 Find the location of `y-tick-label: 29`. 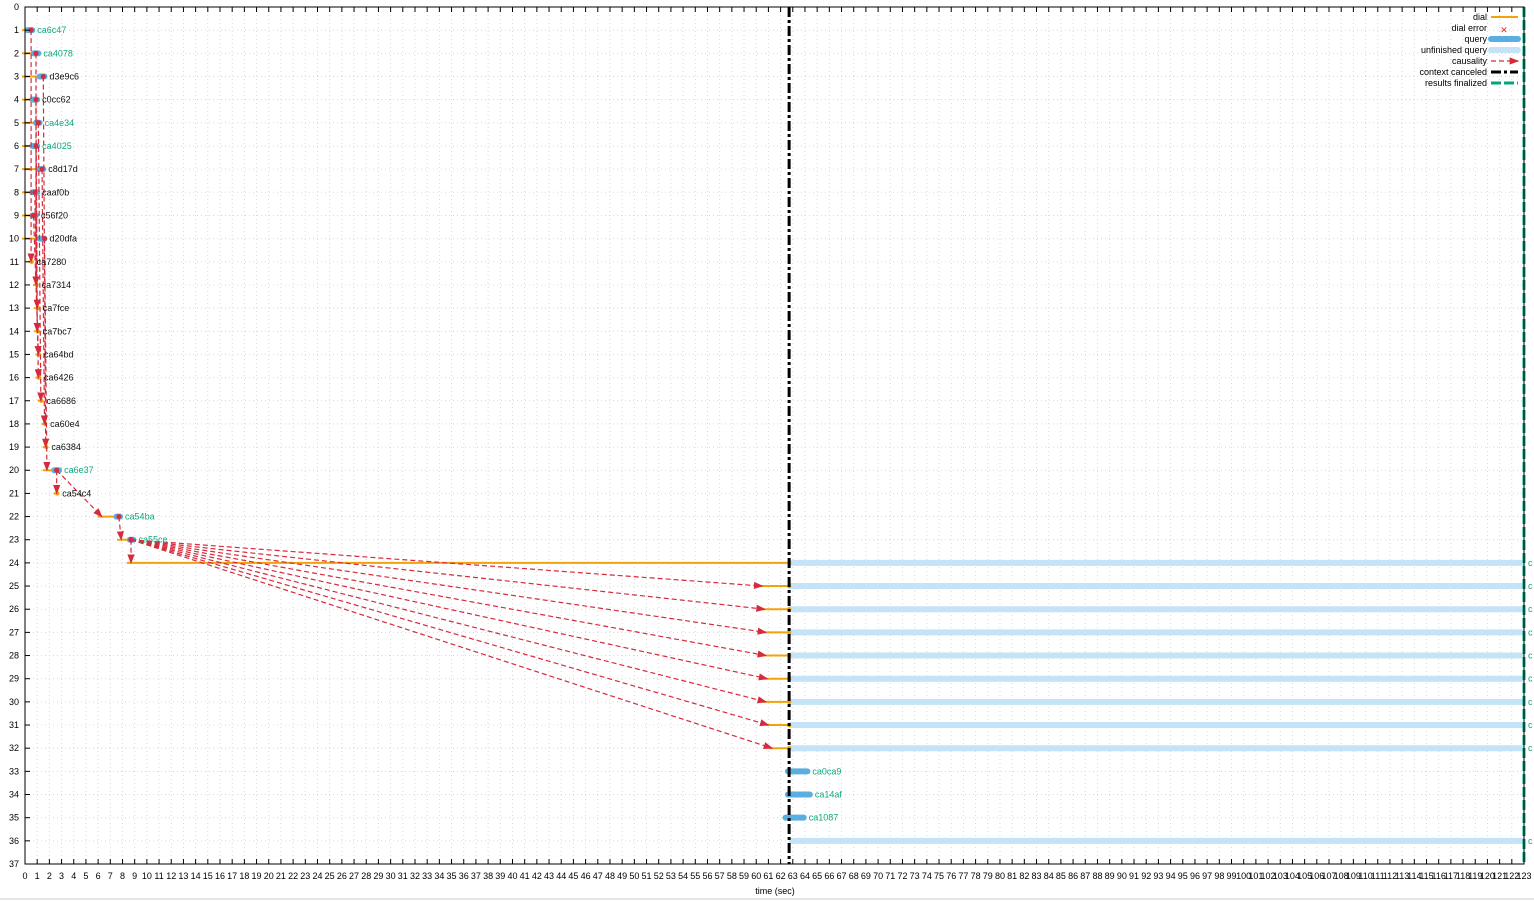

y-tick-label: 29 is located at coordinates (14, 679).